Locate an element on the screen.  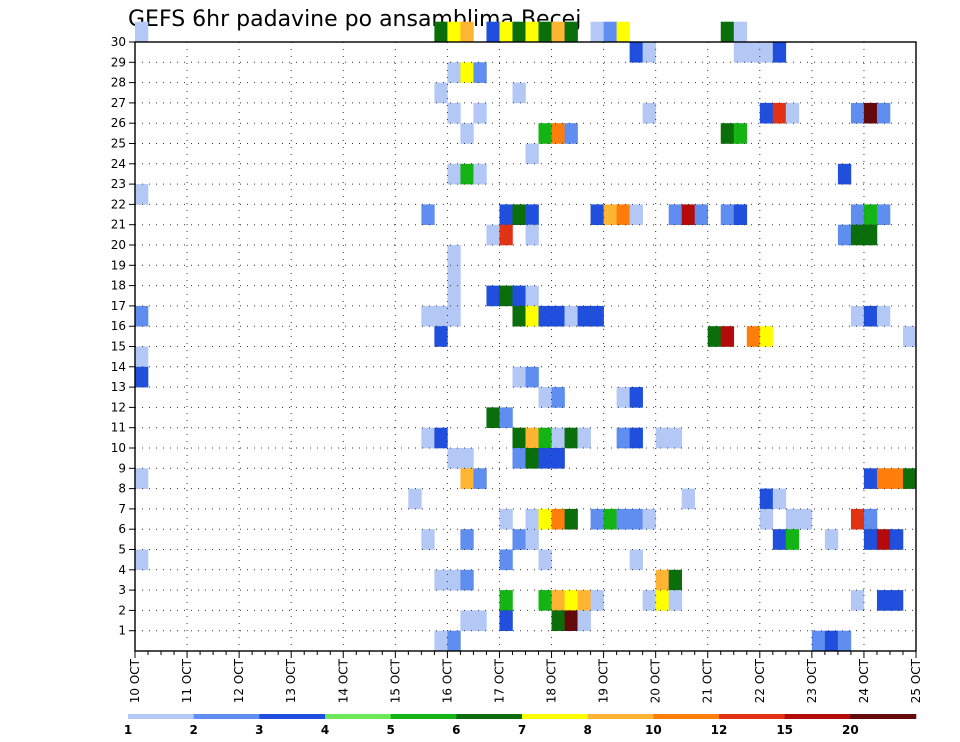
x-tick-label: 19 OCT is located at coordinates (604, 680).